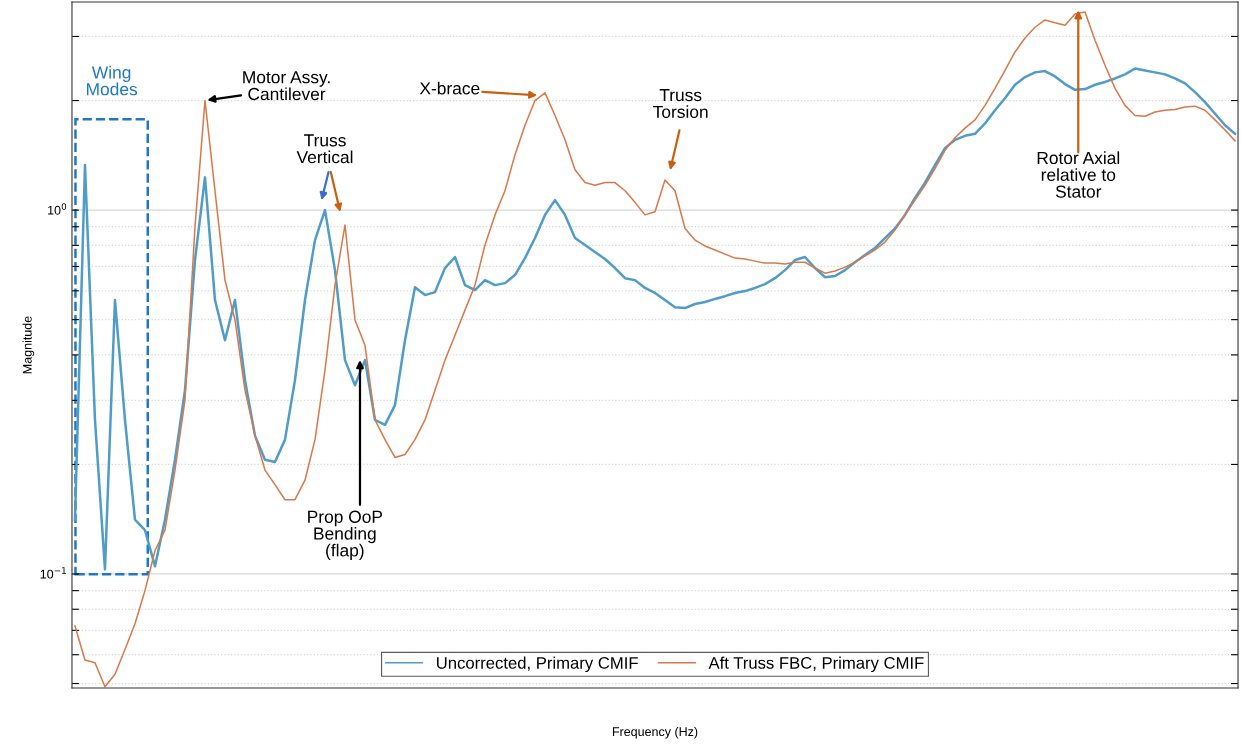 This screenshot has height=754, width=1241. What do you see at coordinates (816, 664) in the screenshot?
I see `legend-label: Aft Truss FBC, Primary CMIF` at bounding box center [816, 664].